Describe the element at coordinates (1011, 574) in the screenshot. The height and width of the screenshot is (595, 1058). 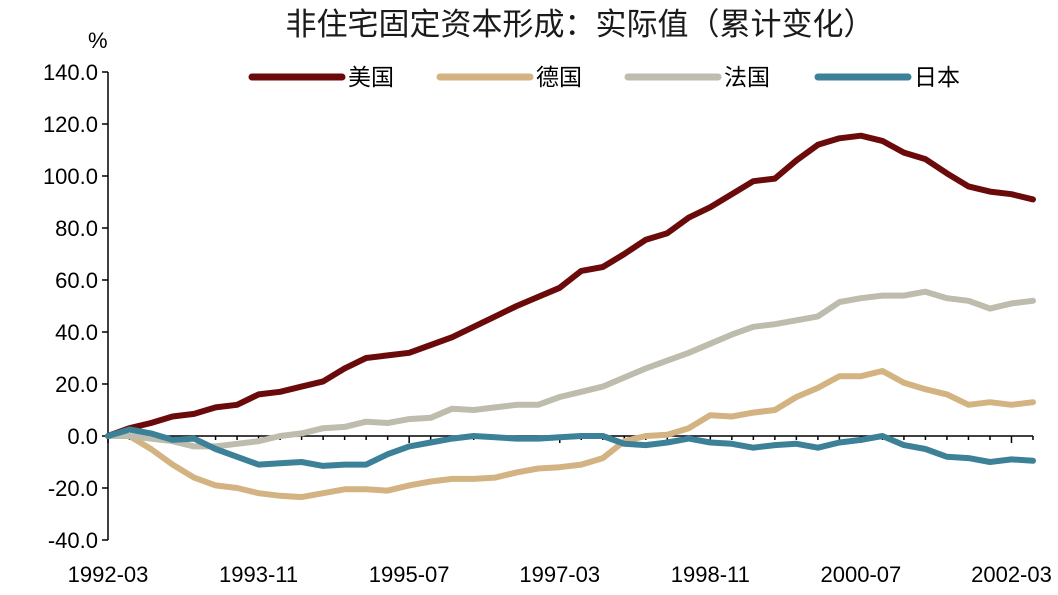
I see `x-tick-label: 2002-03` at that location.